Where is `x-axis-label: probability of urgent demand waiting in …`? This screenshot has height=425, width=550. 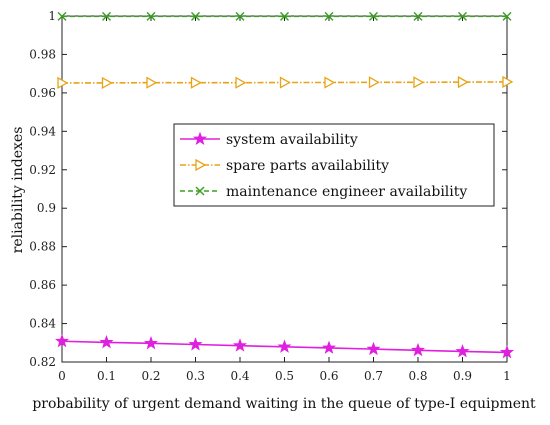 x-axis-label: probability of urgent demand waiting in … is located at coordinates (284, 404).